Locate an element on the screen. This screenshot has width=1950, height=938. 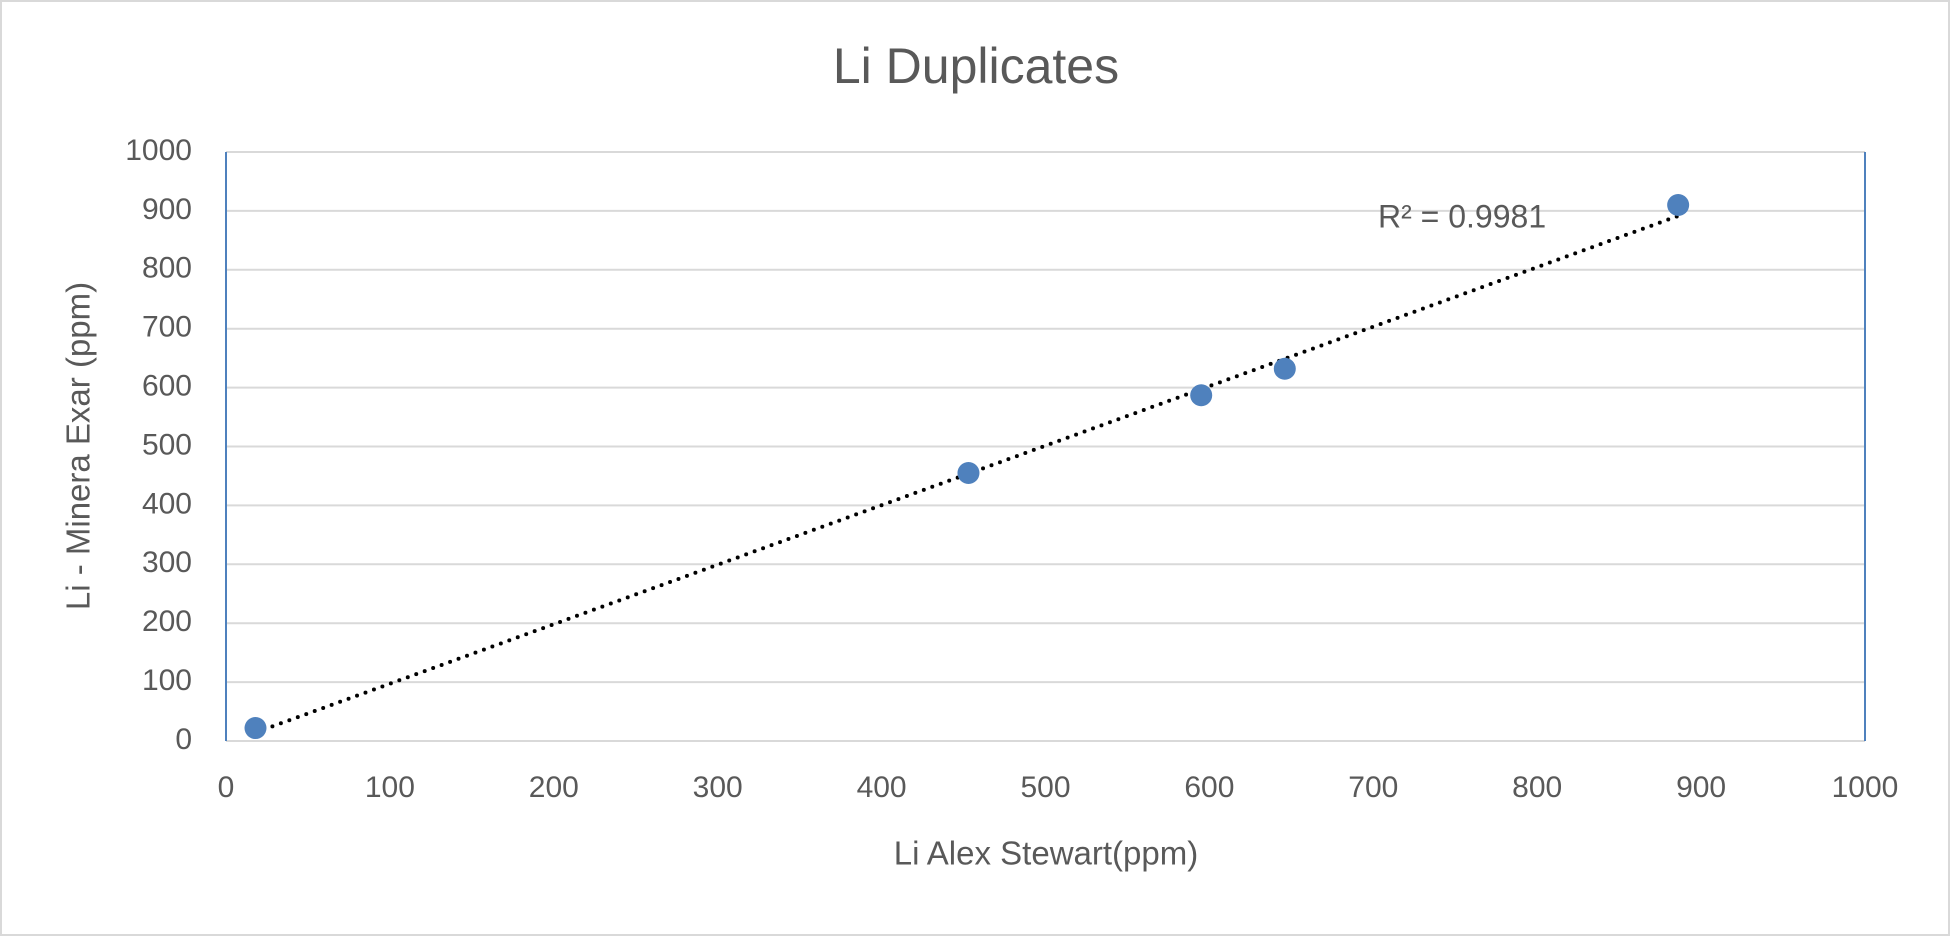
y-tick-label: 300 is located at coordinates (167, 562).